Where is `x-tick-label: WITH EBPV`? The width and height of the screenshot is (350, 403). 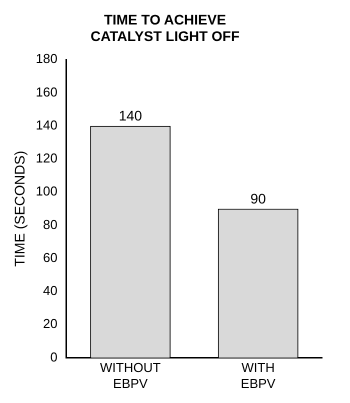 x-tick-label: WITH EBPV is located at coordinates (258, 375).